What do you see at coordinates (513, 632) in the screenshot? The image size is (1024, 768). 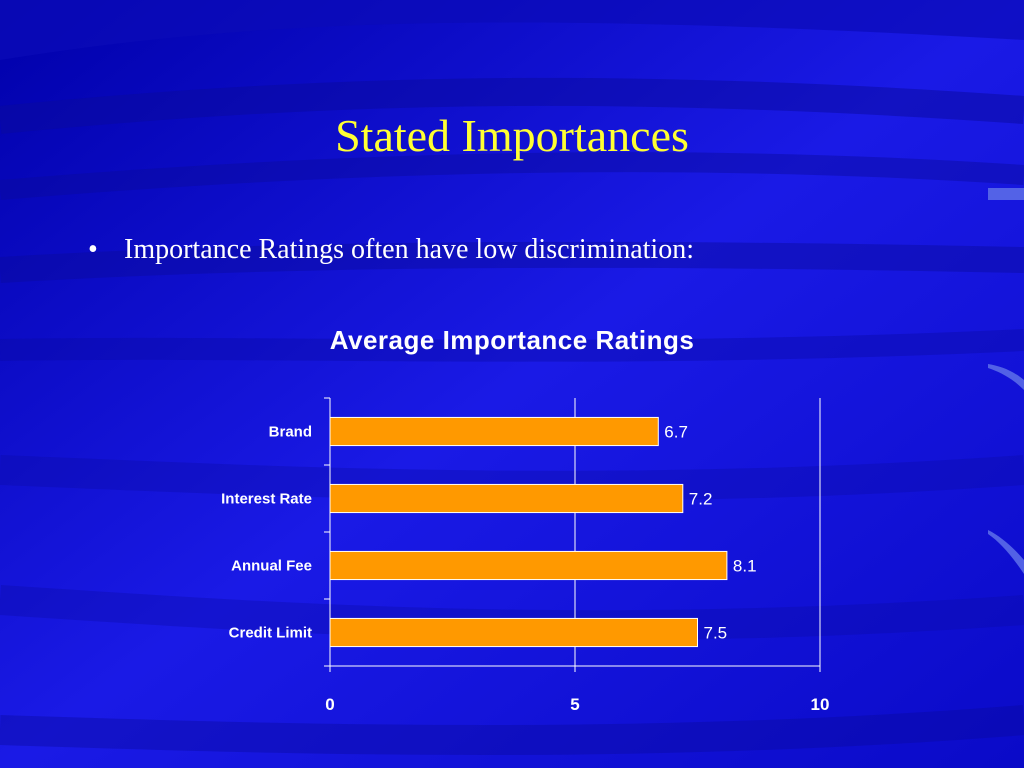 I see `bar-credit-limit` at bounding box center [513, 632].